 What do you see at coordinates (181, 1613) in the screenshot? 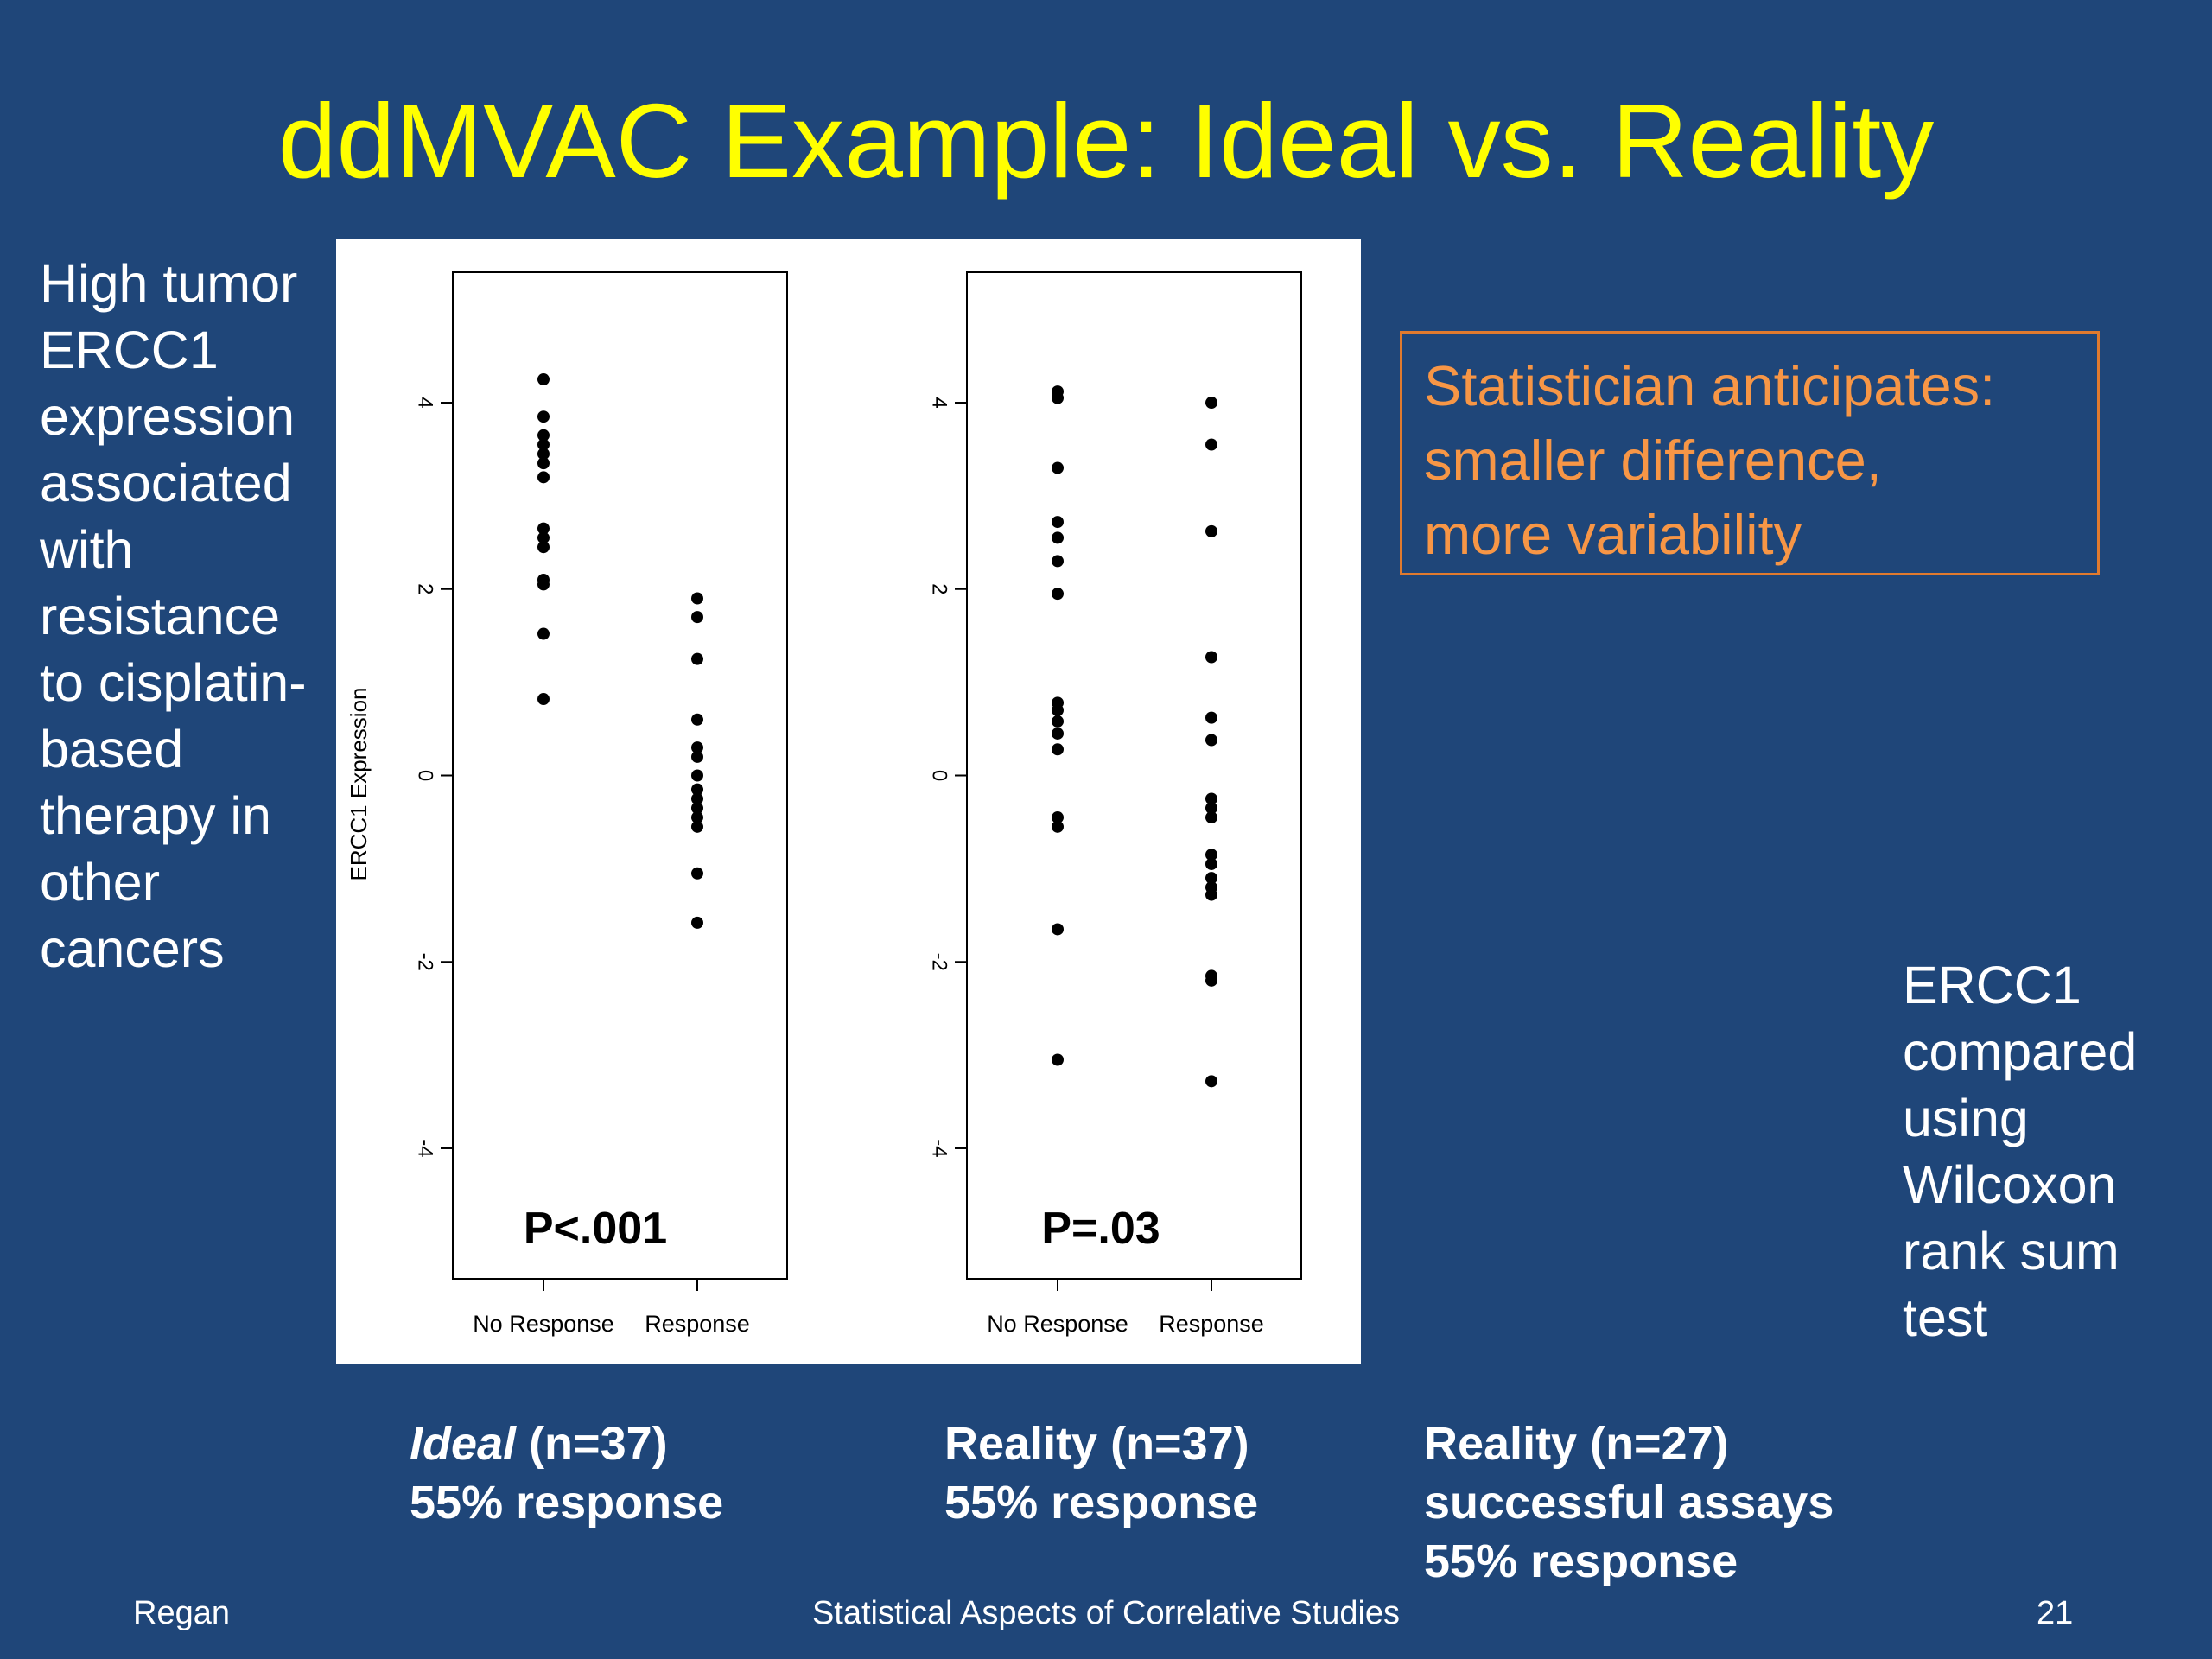
I see `footer-author: Regan` at bounding box center [181, 1613].